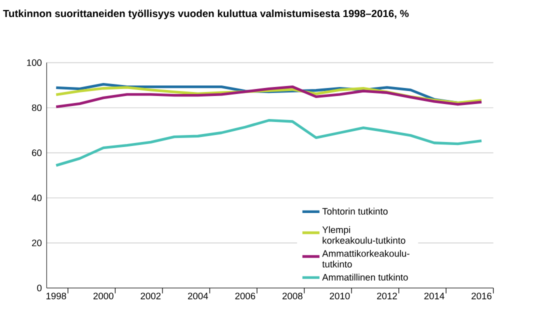  Describe the element at coordinates (56, 296) in the screenshot. I see `x-tick-label: 1998` at that location.